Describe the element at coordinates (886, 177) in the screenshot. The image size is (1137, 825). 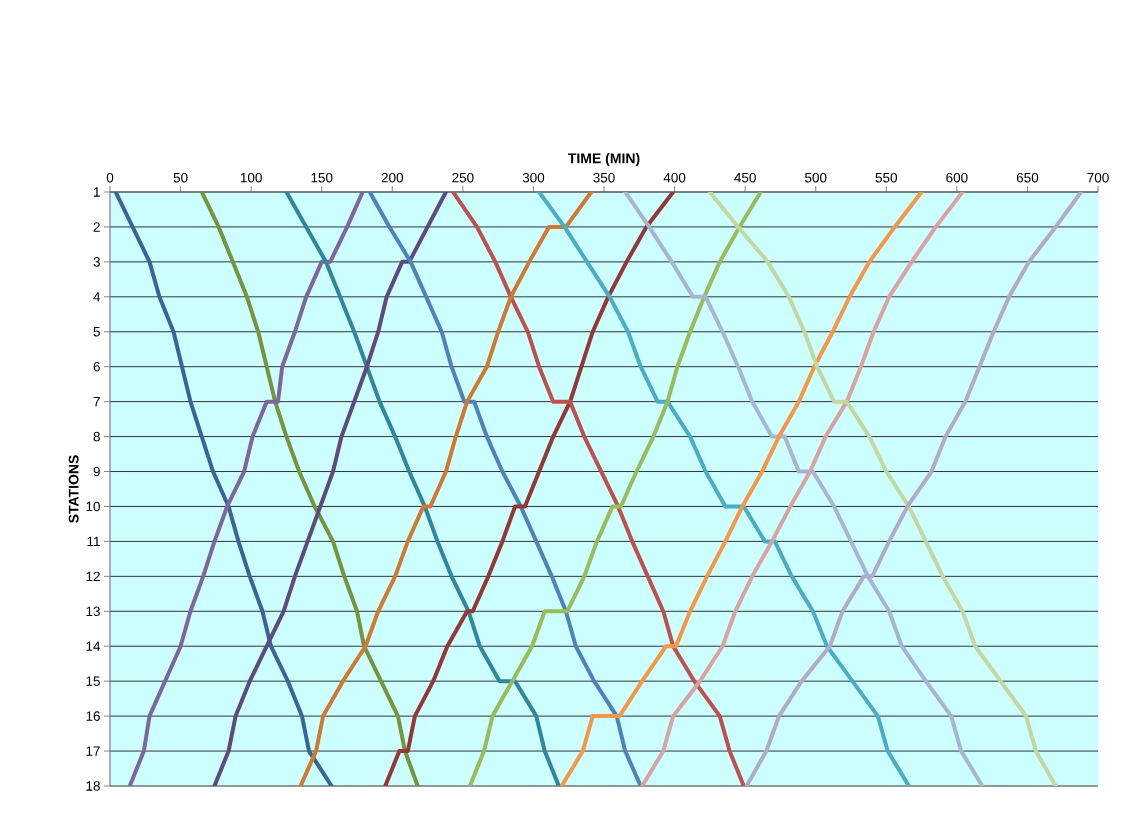
I see `x-tick-label: 550` at that location.